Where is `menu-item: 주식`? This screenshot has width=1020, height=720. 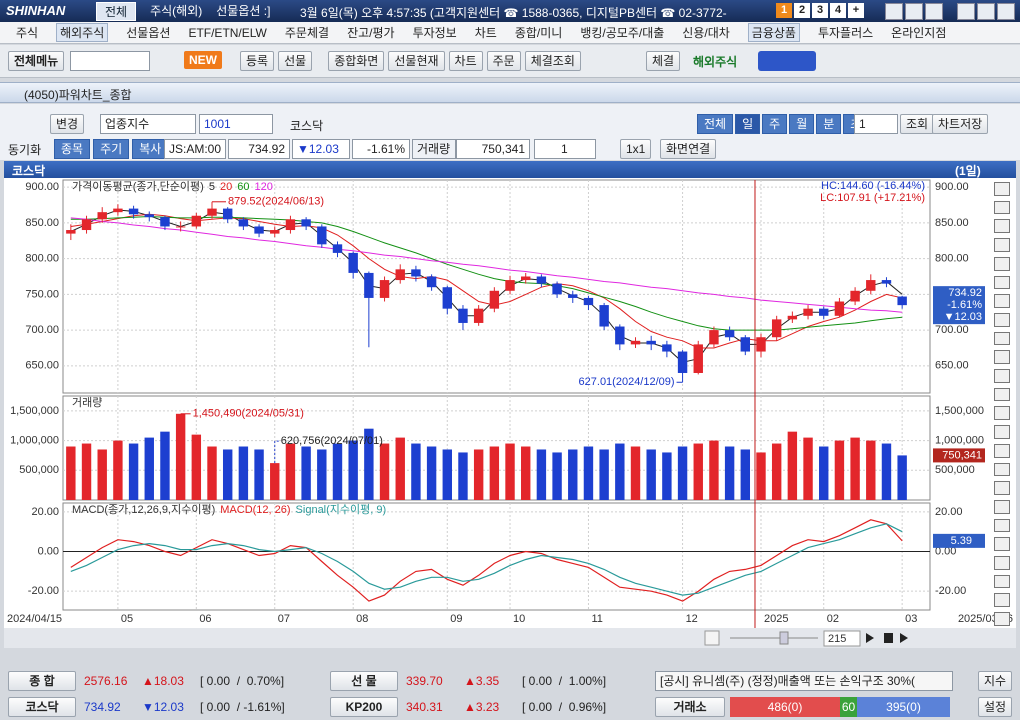 menu-item: 주식 is located at coordinates (27, 33).